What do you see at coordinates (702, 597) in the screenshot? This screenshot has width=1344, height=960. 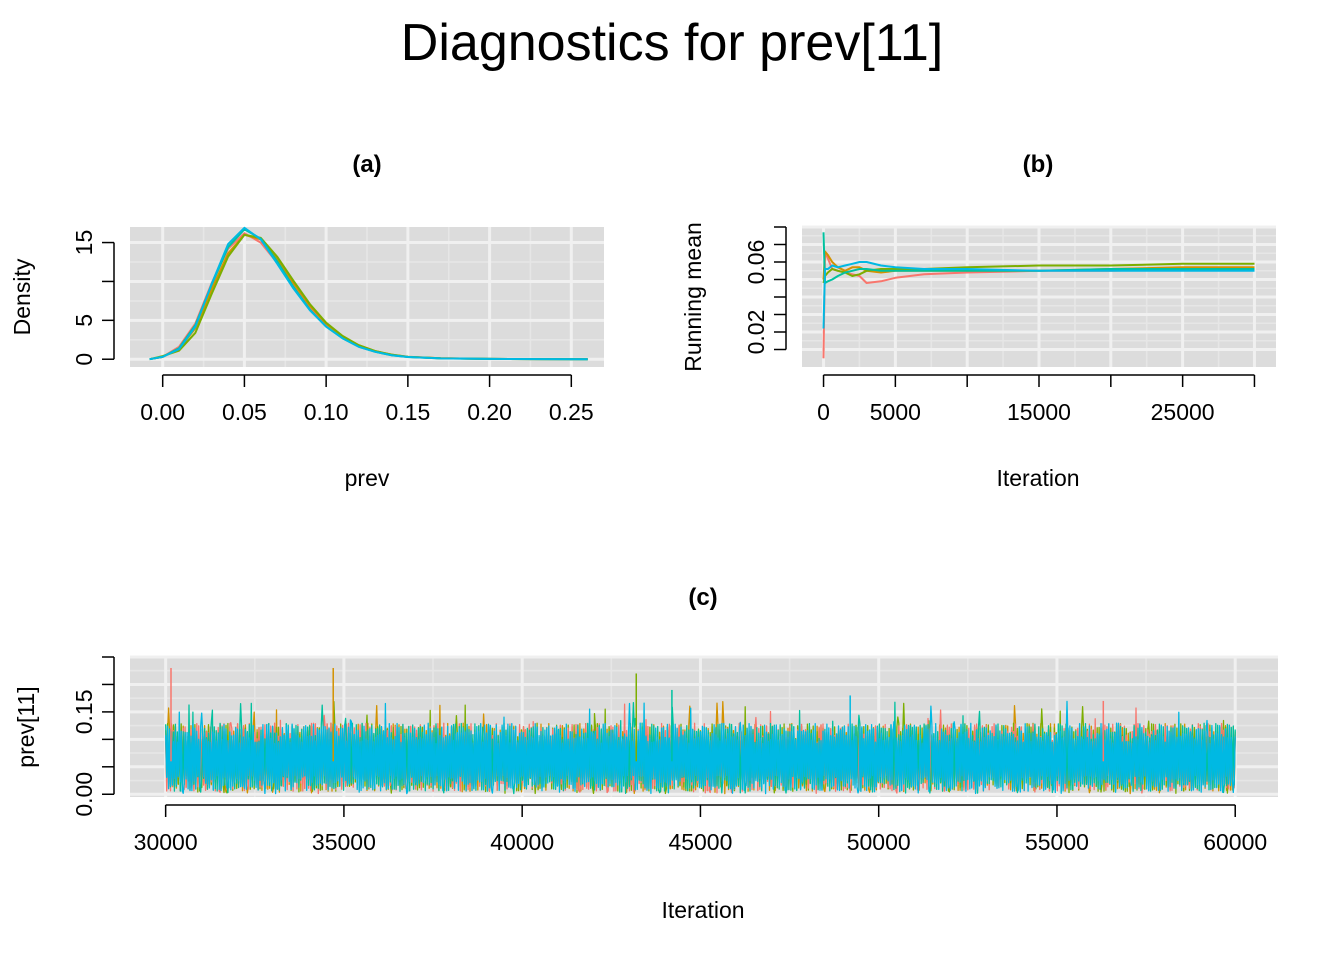 I see `panel-c-title: (c)` at bounding box center [702, 597].